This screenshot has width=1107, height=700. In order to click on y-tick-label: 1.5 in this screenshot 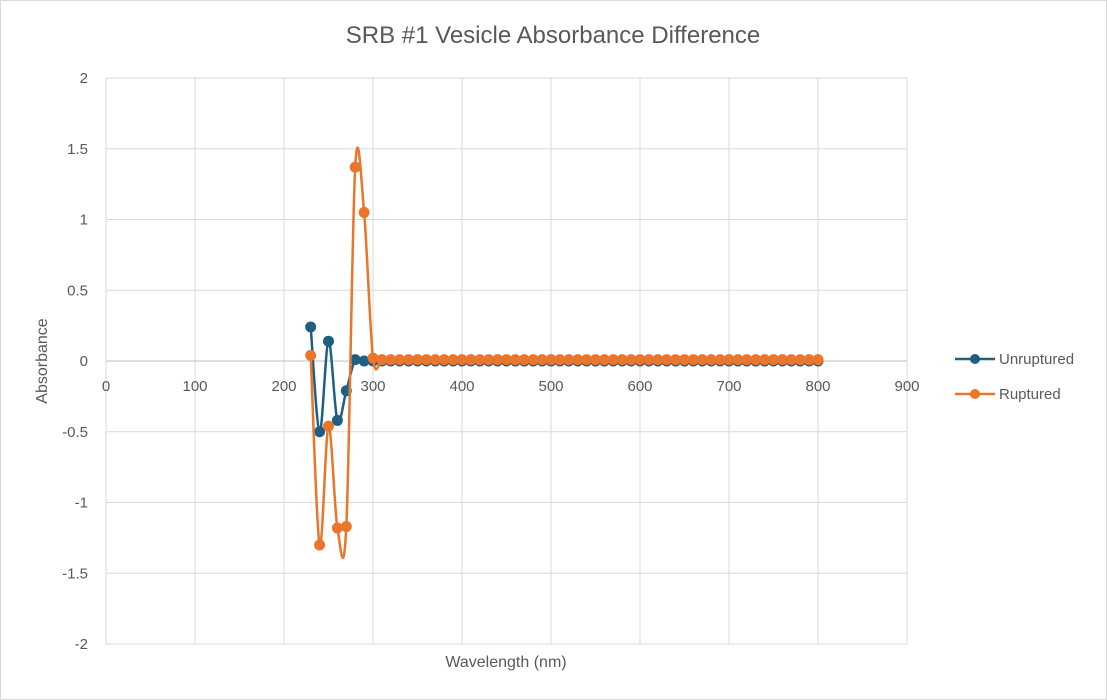, I will do `click(77, 149)`.